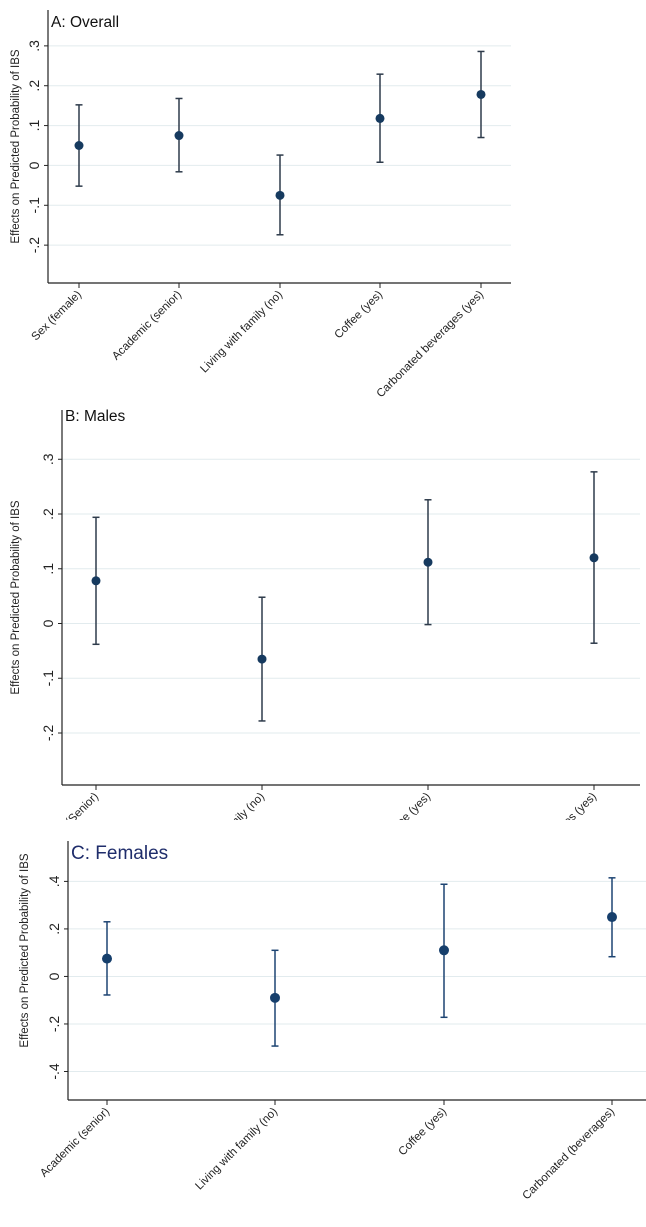 Image resolution: width=646 pixels, height=1227 pixels. What do you see at coordinates (568, 1154) in the screenshot?
I see `x-tick-label: Carbonated (beverages)` at bounding box center [568, 1154].